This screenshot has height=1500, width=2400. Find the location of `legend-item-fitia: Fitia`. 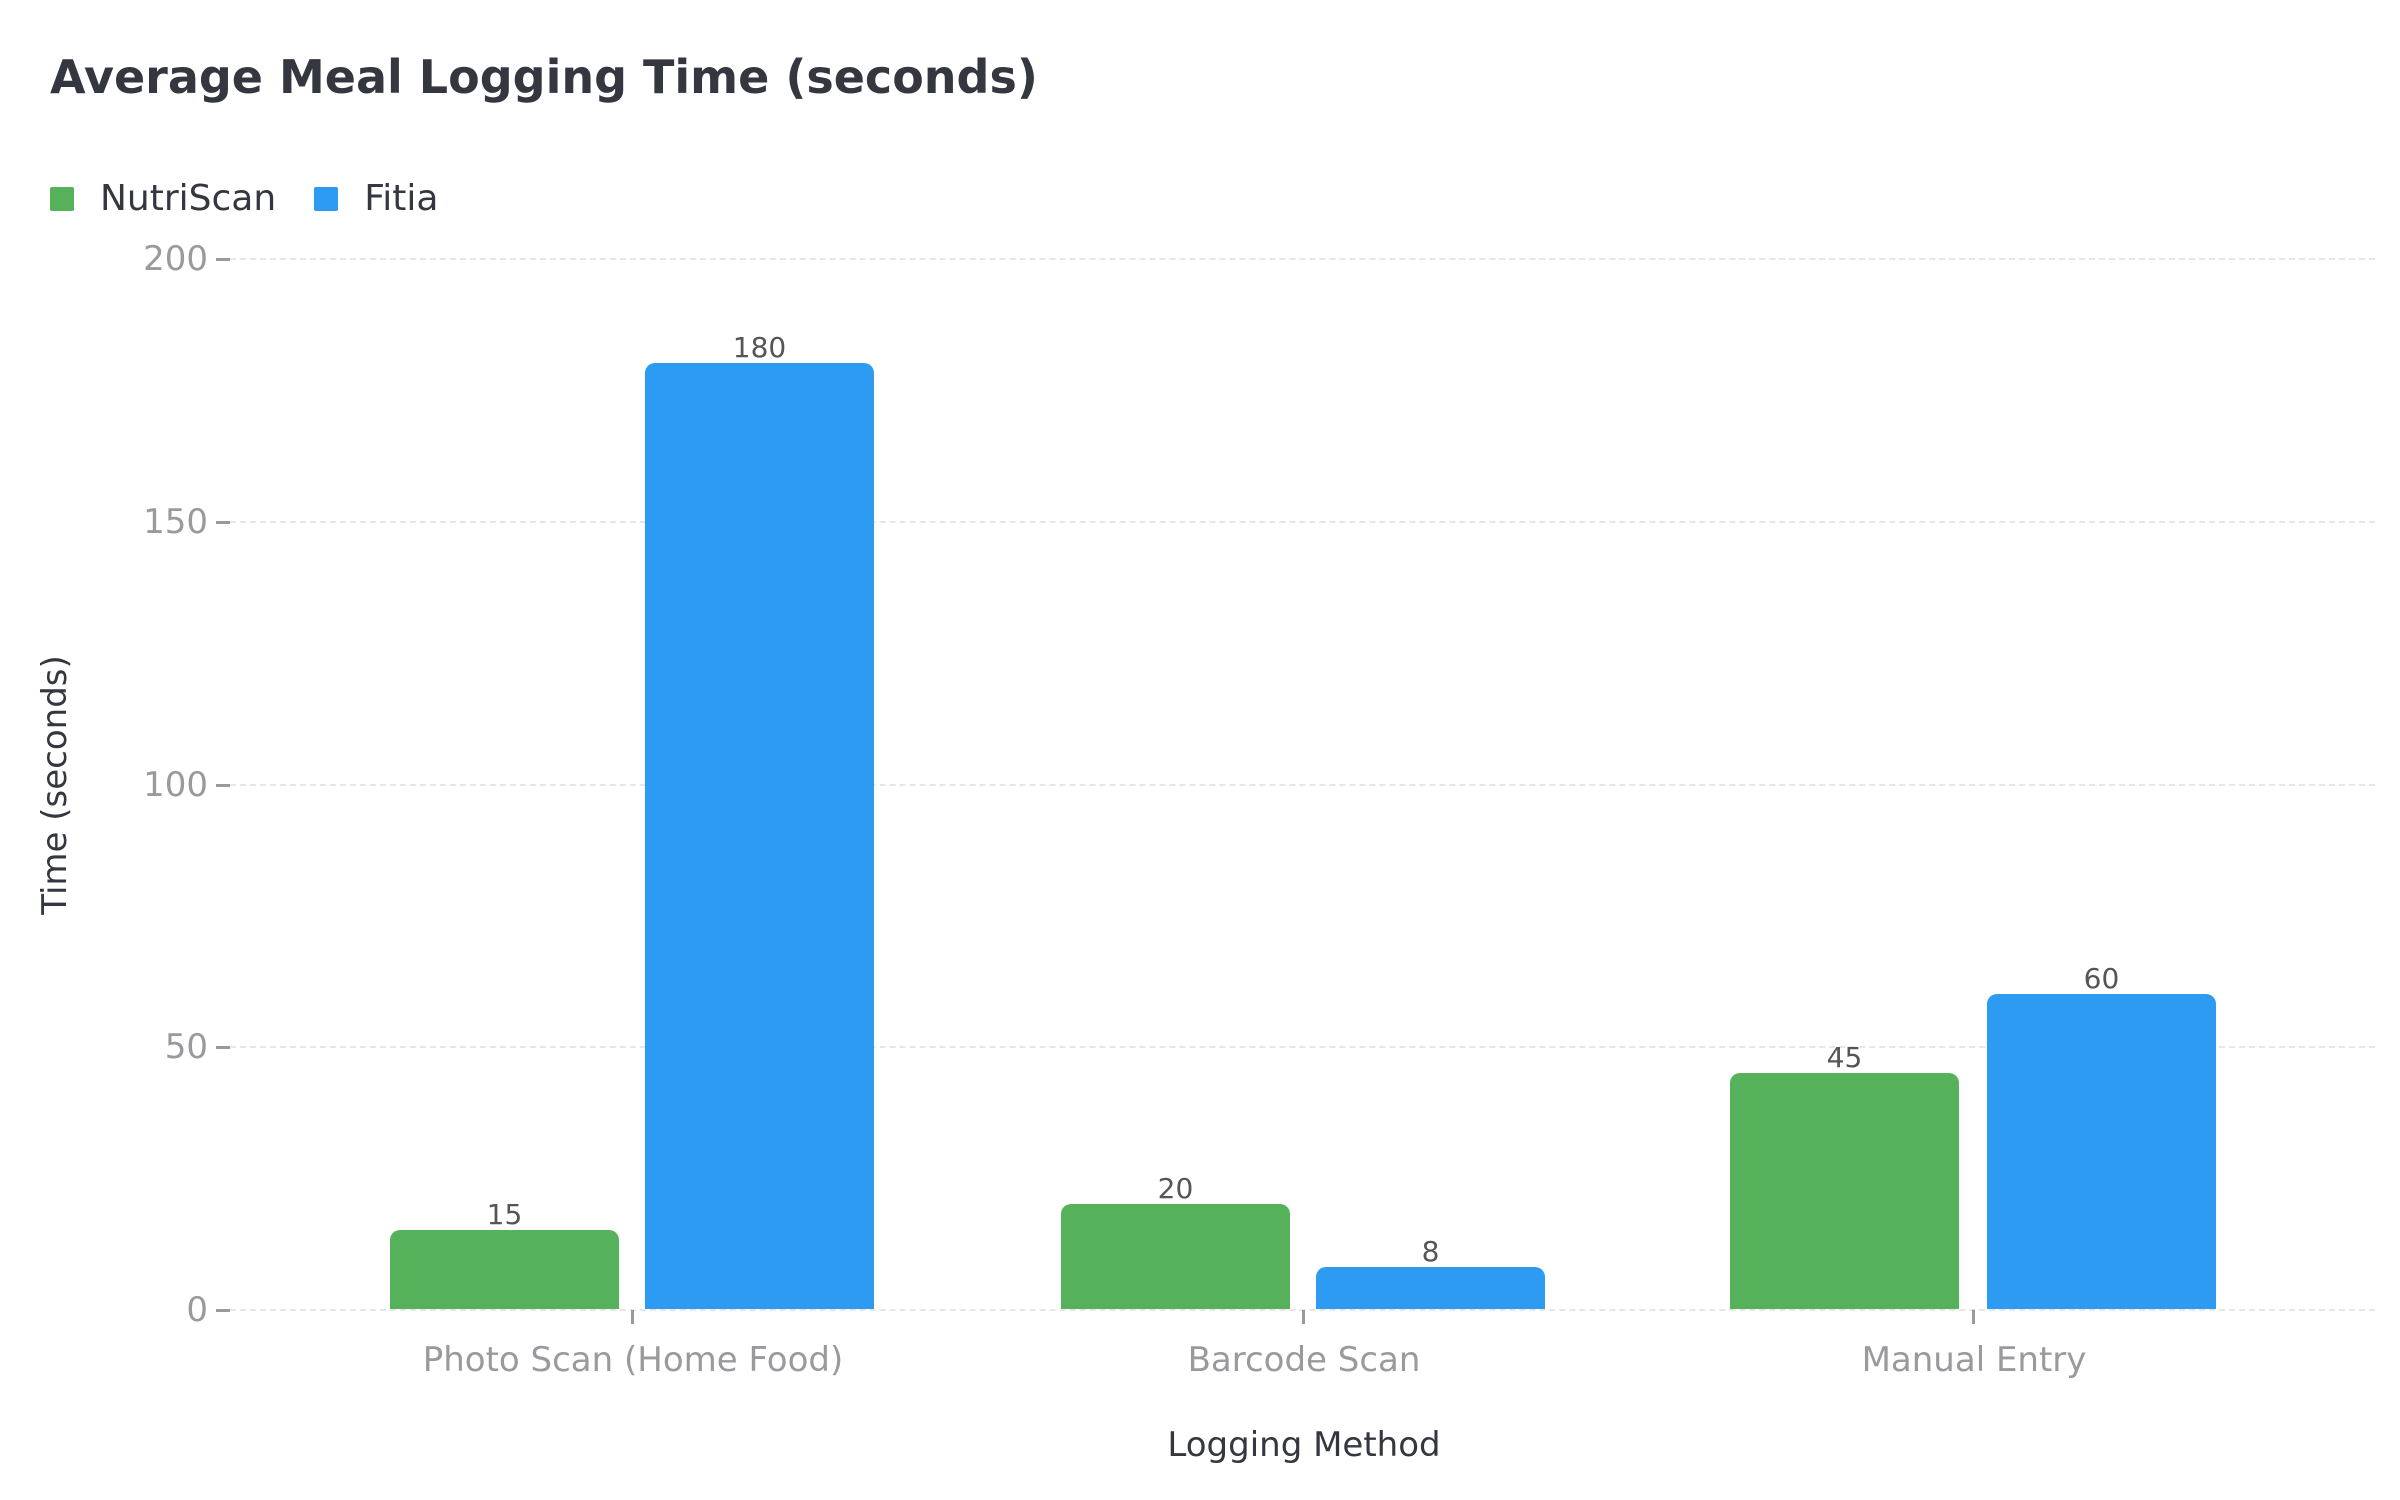

legend-item-fitia: Fitia is located at coordinates (376, 198).